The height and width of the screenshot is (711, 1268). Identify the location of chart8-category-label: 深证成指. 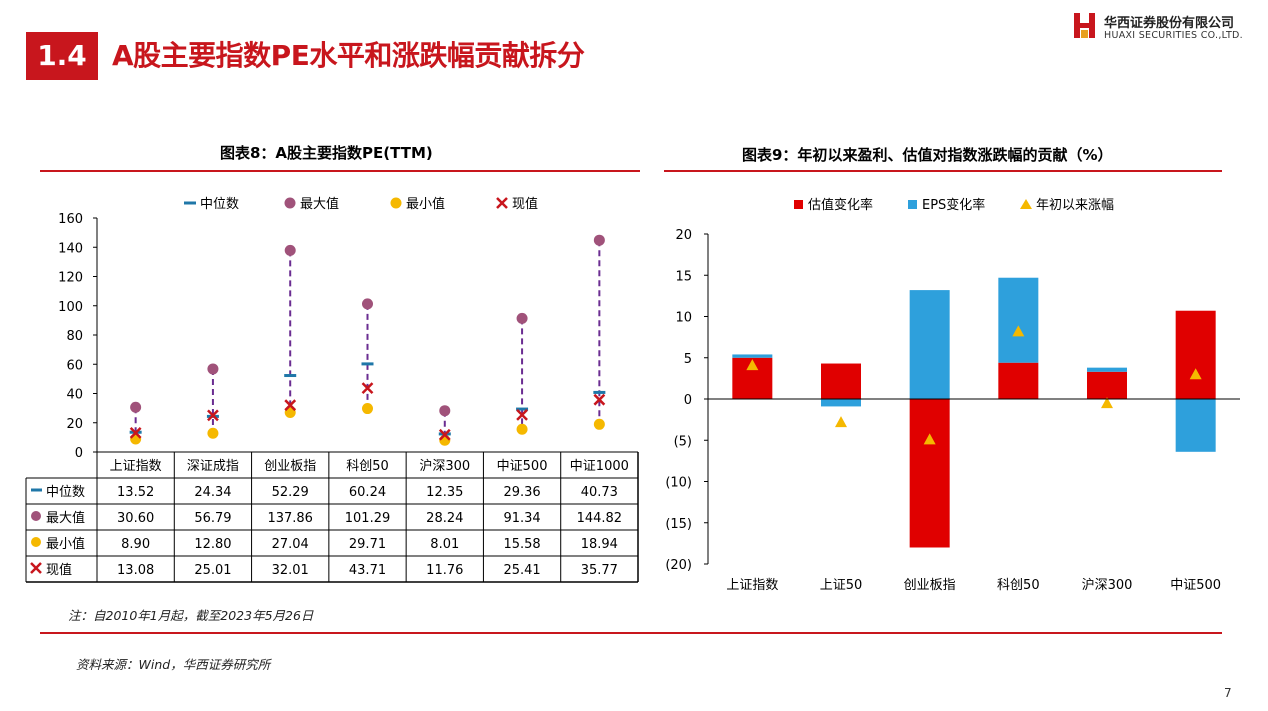
(213, 466).